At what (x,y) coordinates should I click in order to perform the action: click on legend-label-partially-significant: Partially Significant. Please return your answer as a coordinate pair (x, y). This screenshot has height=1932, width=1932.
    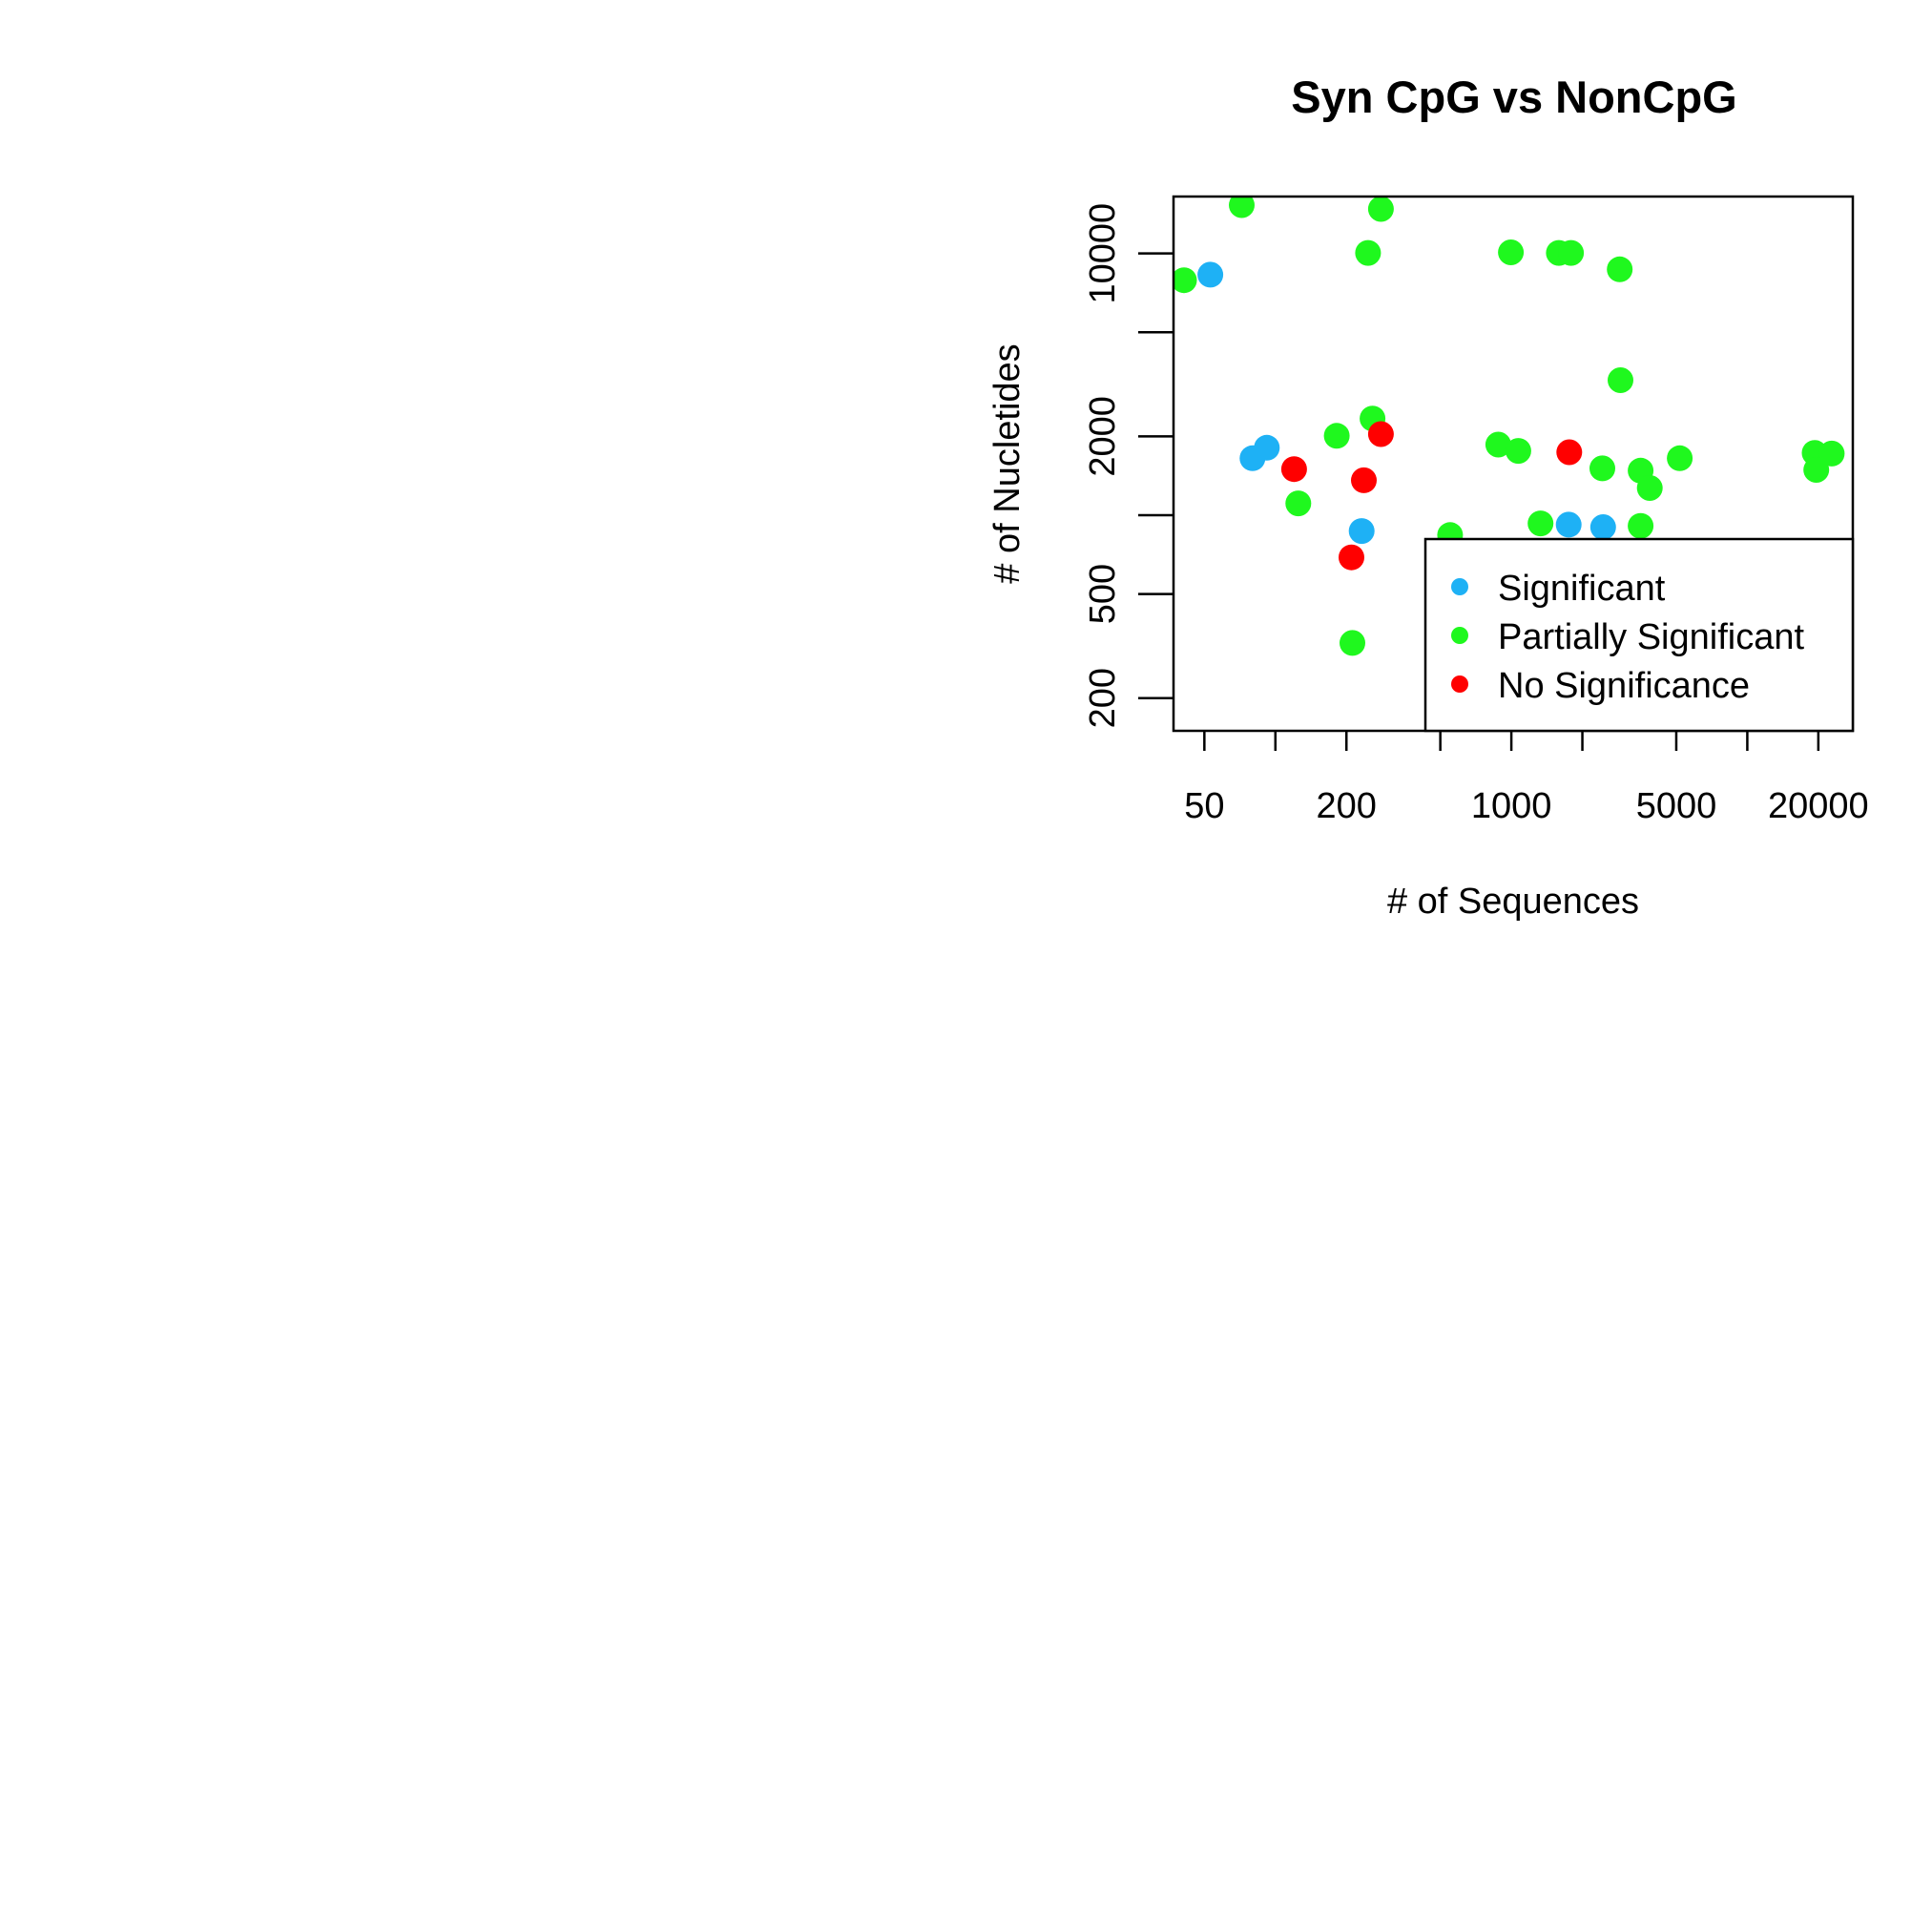
    Looking at the image, I should click on (1651, 637).